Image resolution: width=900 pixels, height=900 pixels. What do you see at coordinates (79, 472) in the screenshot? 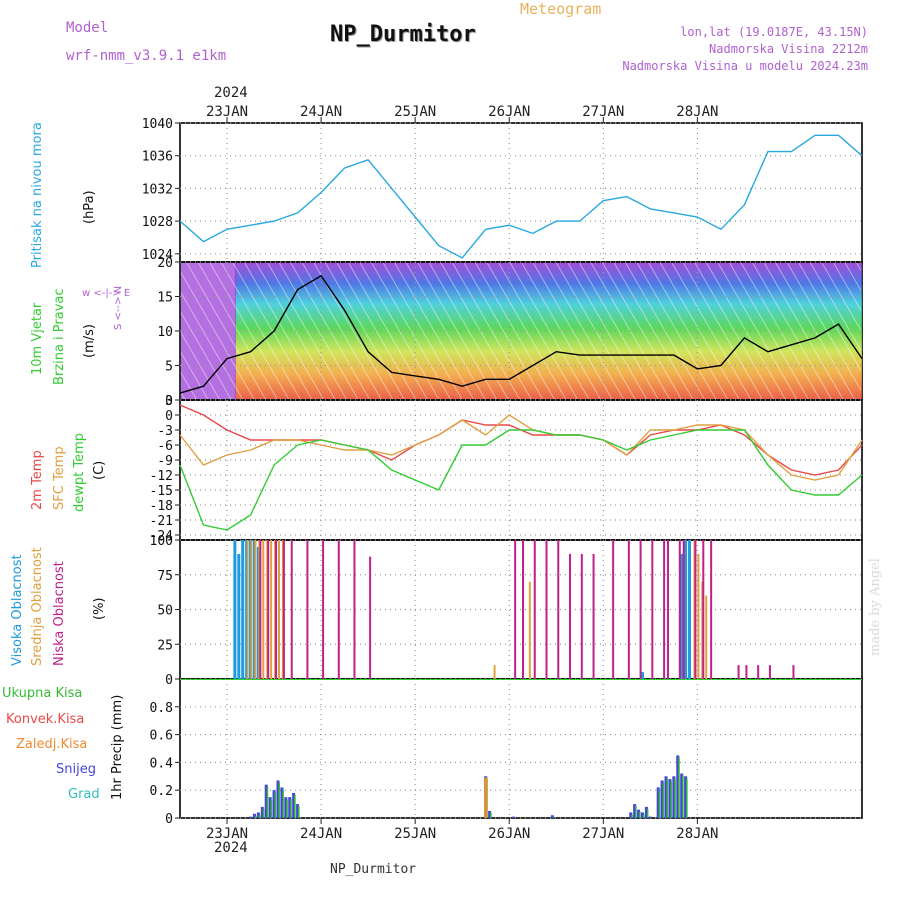
I see `temp-label-dewpt: dewpt Temp` at bounding box center [79, 472].